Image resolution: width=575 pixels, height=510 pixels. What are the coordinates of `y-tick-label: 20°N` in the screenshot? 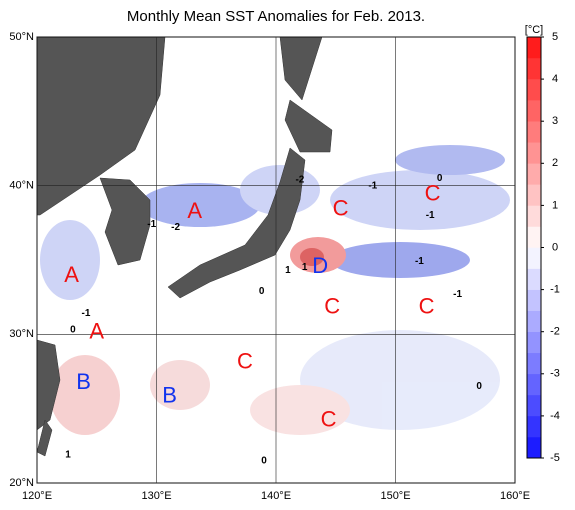 It's located at (21, 483).